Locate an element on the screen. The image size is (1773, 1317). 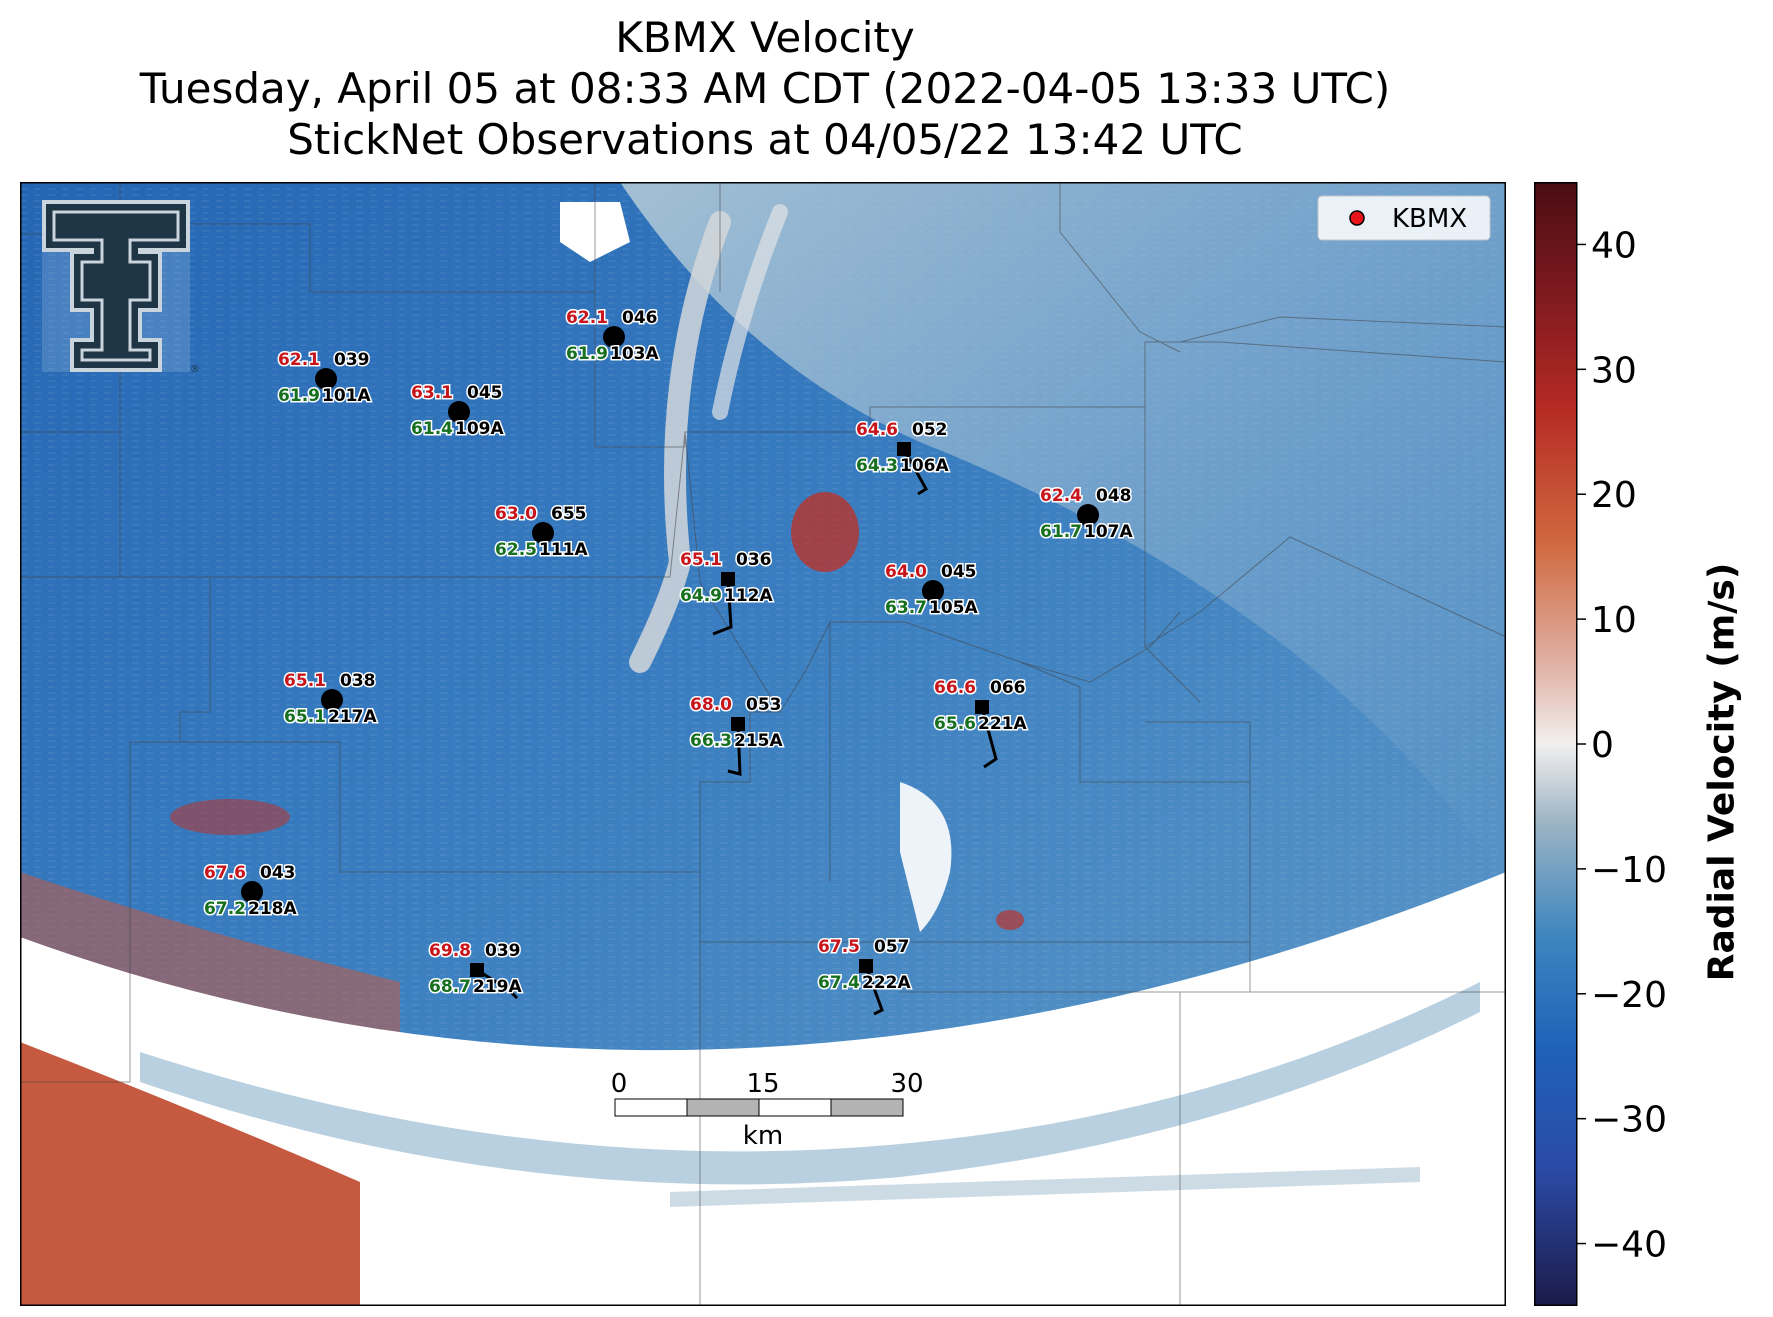
station-217A: 65.1 038 65.1 217A is located at coordinates (331, 699).